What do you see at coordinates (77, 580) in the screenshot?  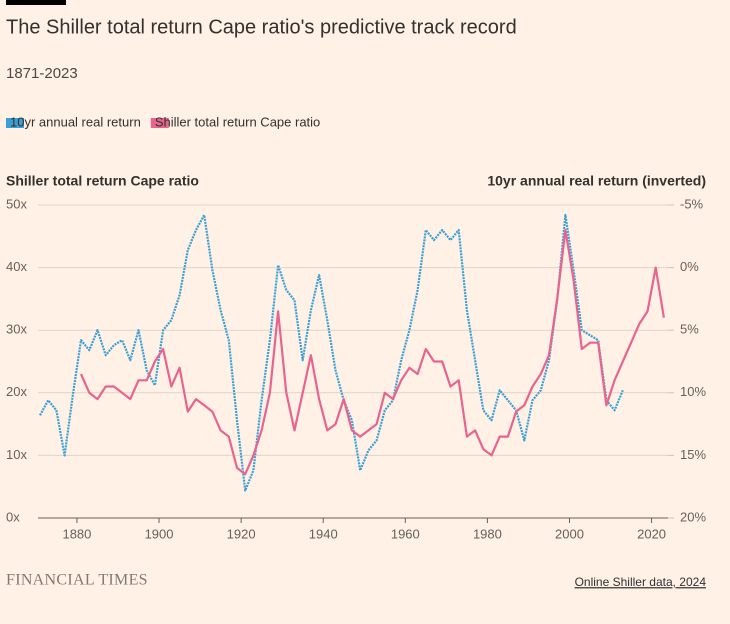 I see `brand: FINANCIAL TIMES` at bounding box center [77, 580].